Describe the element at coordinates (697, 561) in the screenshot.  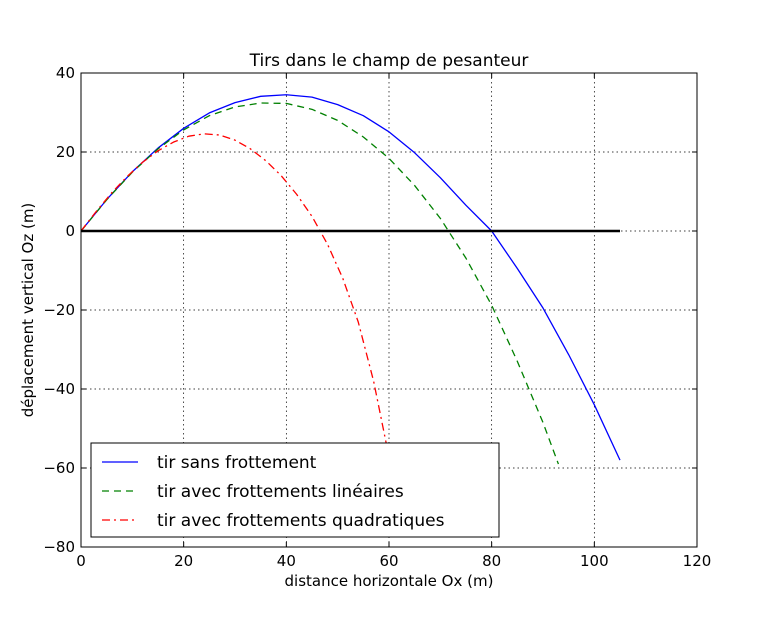
I see `x-tick-label: 120` at that location.